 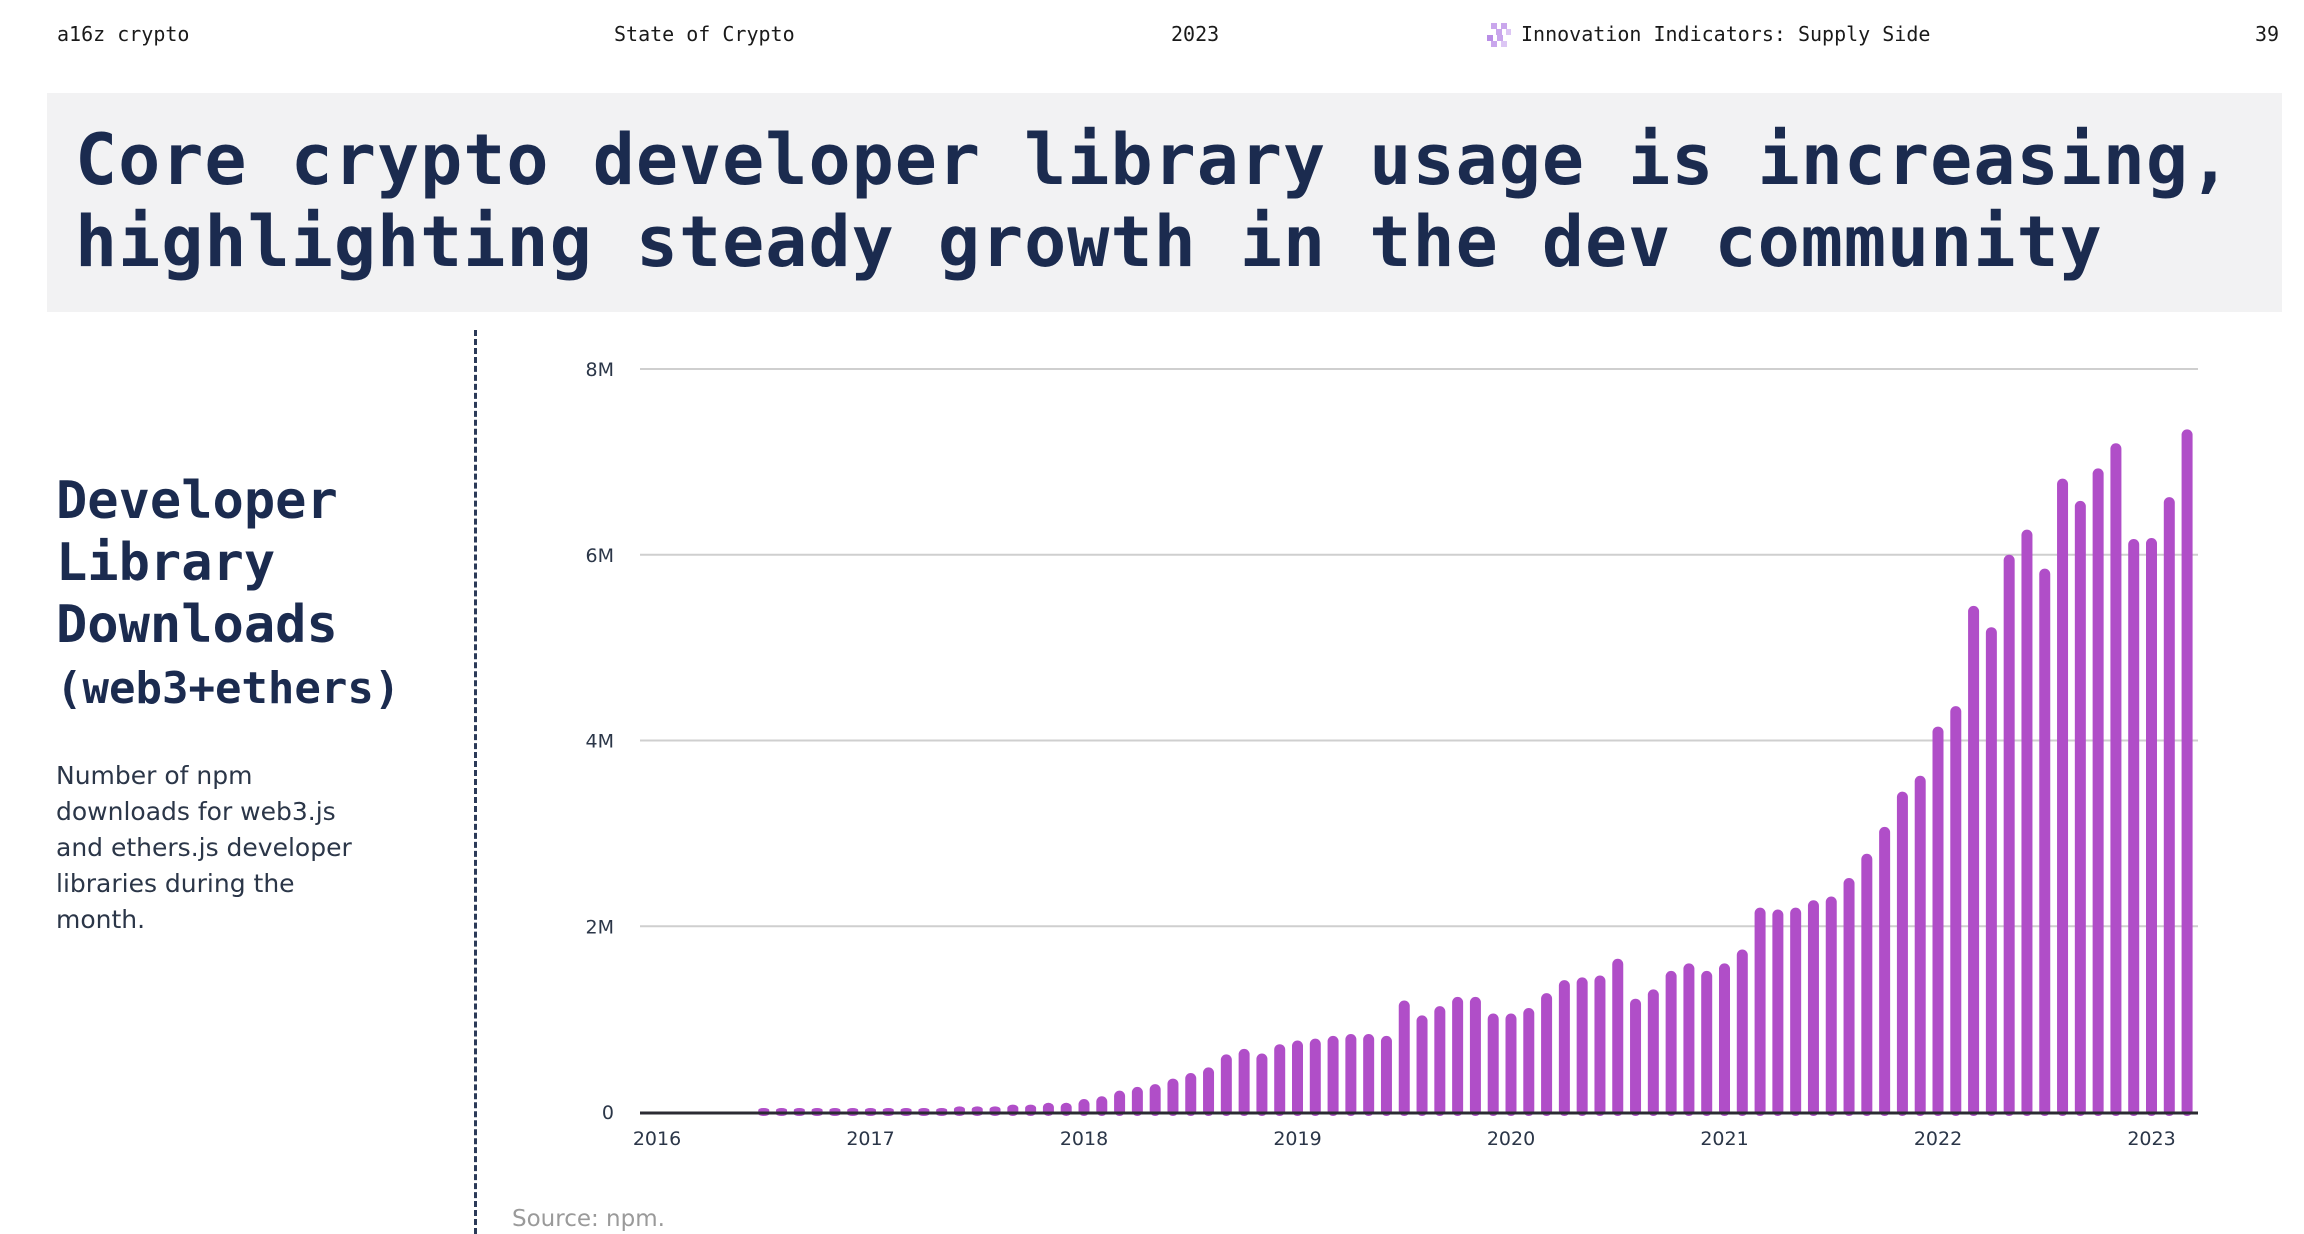 What do you see at coordinates (197, 501) in the screenshot?
I see `chart-heading-line-1: Developer` at bounding box center [197, 501].